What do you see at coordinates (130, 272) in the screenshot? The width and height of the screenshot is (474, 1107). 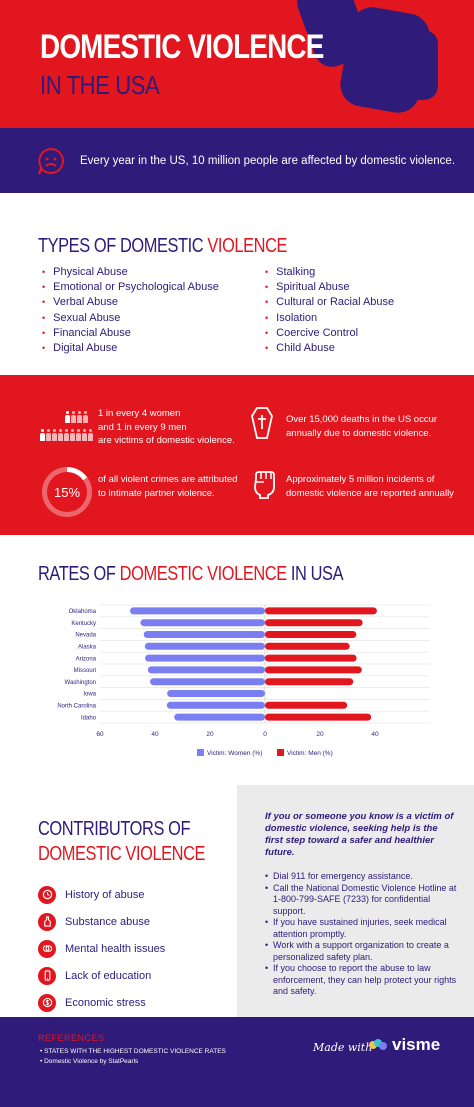 I see `list-item: Physical Abuse` at bounding box center [130, 272].